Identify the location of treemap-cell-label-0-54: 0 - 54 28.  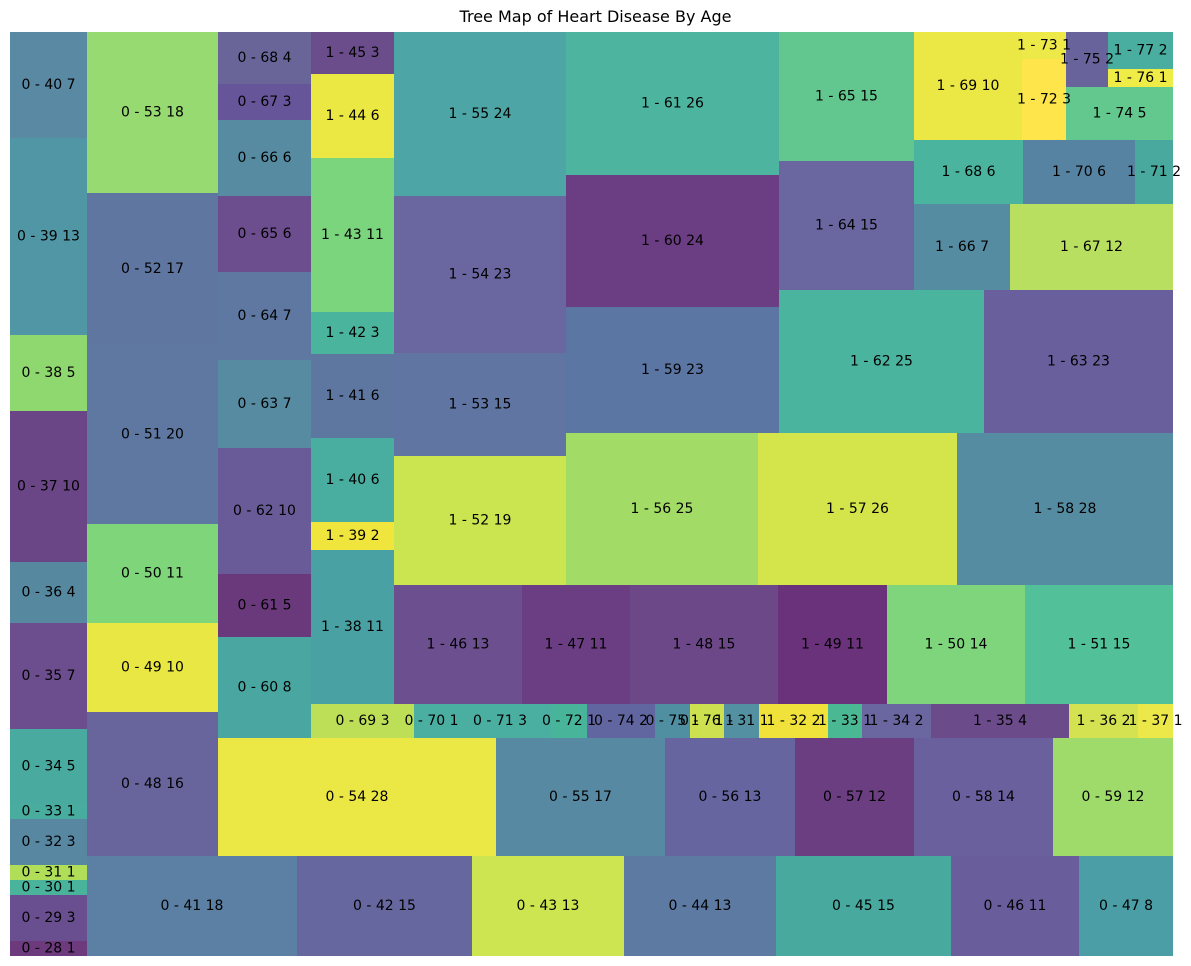
(357, 797).